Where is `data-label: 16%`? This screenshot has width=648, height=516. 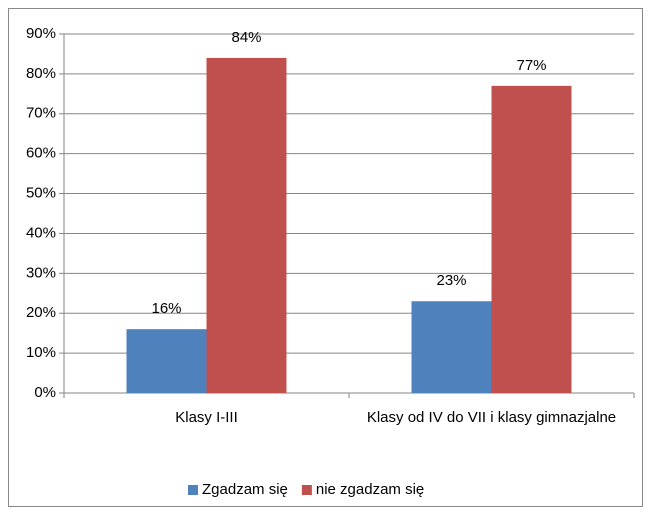
data-label: 16% is located at coordinates (166, 308).